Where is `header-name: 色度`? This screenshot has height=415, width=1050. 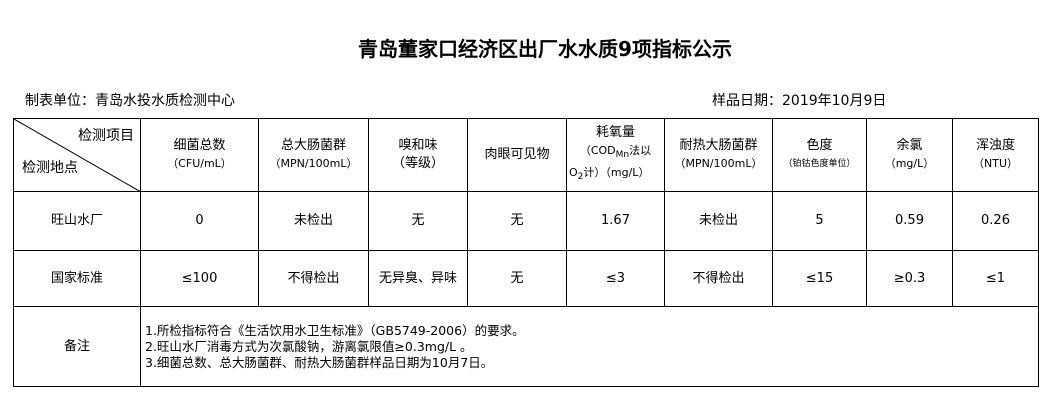
header-name: 色度 is located at coordinates (819, 145).